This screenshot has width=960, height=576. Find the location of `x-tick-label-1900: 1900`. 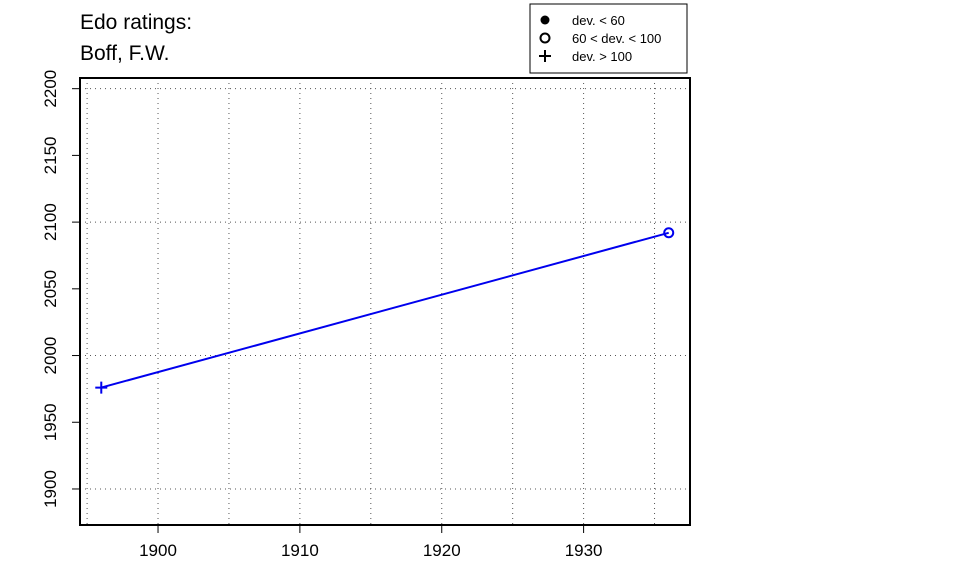

x-tick-label-1900: 1900 is located at coordinates (158, 550).